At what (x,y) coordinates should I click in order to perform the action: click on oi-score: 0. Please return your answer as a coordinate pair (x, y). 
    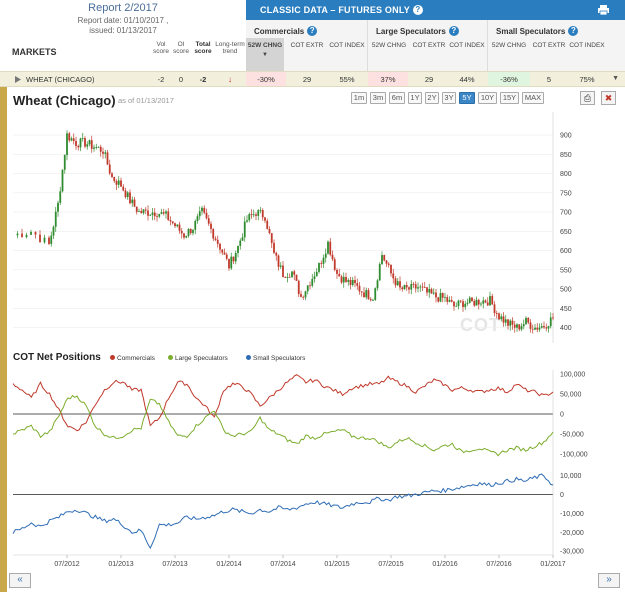
    Looking at the image, I should click on (181, 79).